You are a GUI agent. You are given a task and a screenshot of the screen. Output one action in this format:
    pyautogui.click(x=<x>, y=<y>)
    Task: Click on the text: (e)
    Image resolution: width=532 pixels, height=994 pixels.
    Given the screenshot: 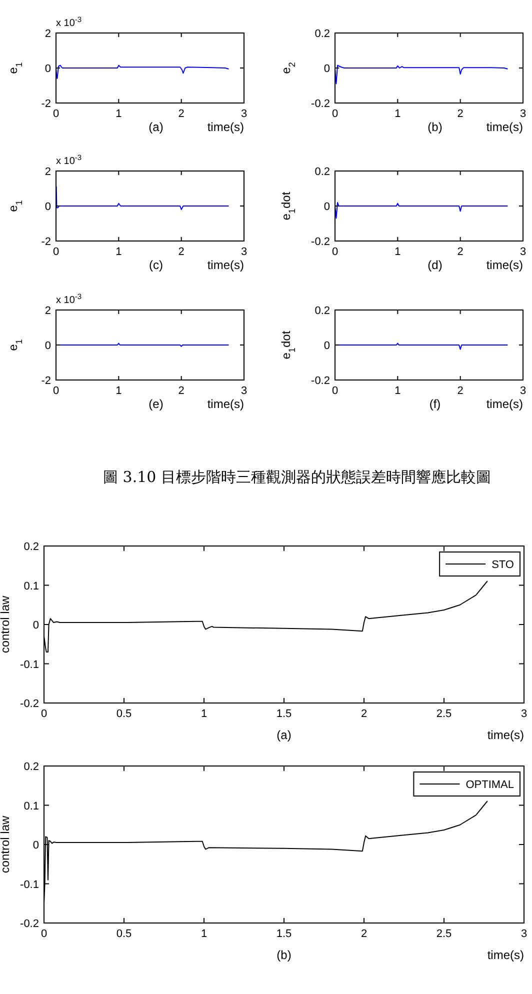 What is the action you would take?
    pyautogui.click(x=156, y=404)
    